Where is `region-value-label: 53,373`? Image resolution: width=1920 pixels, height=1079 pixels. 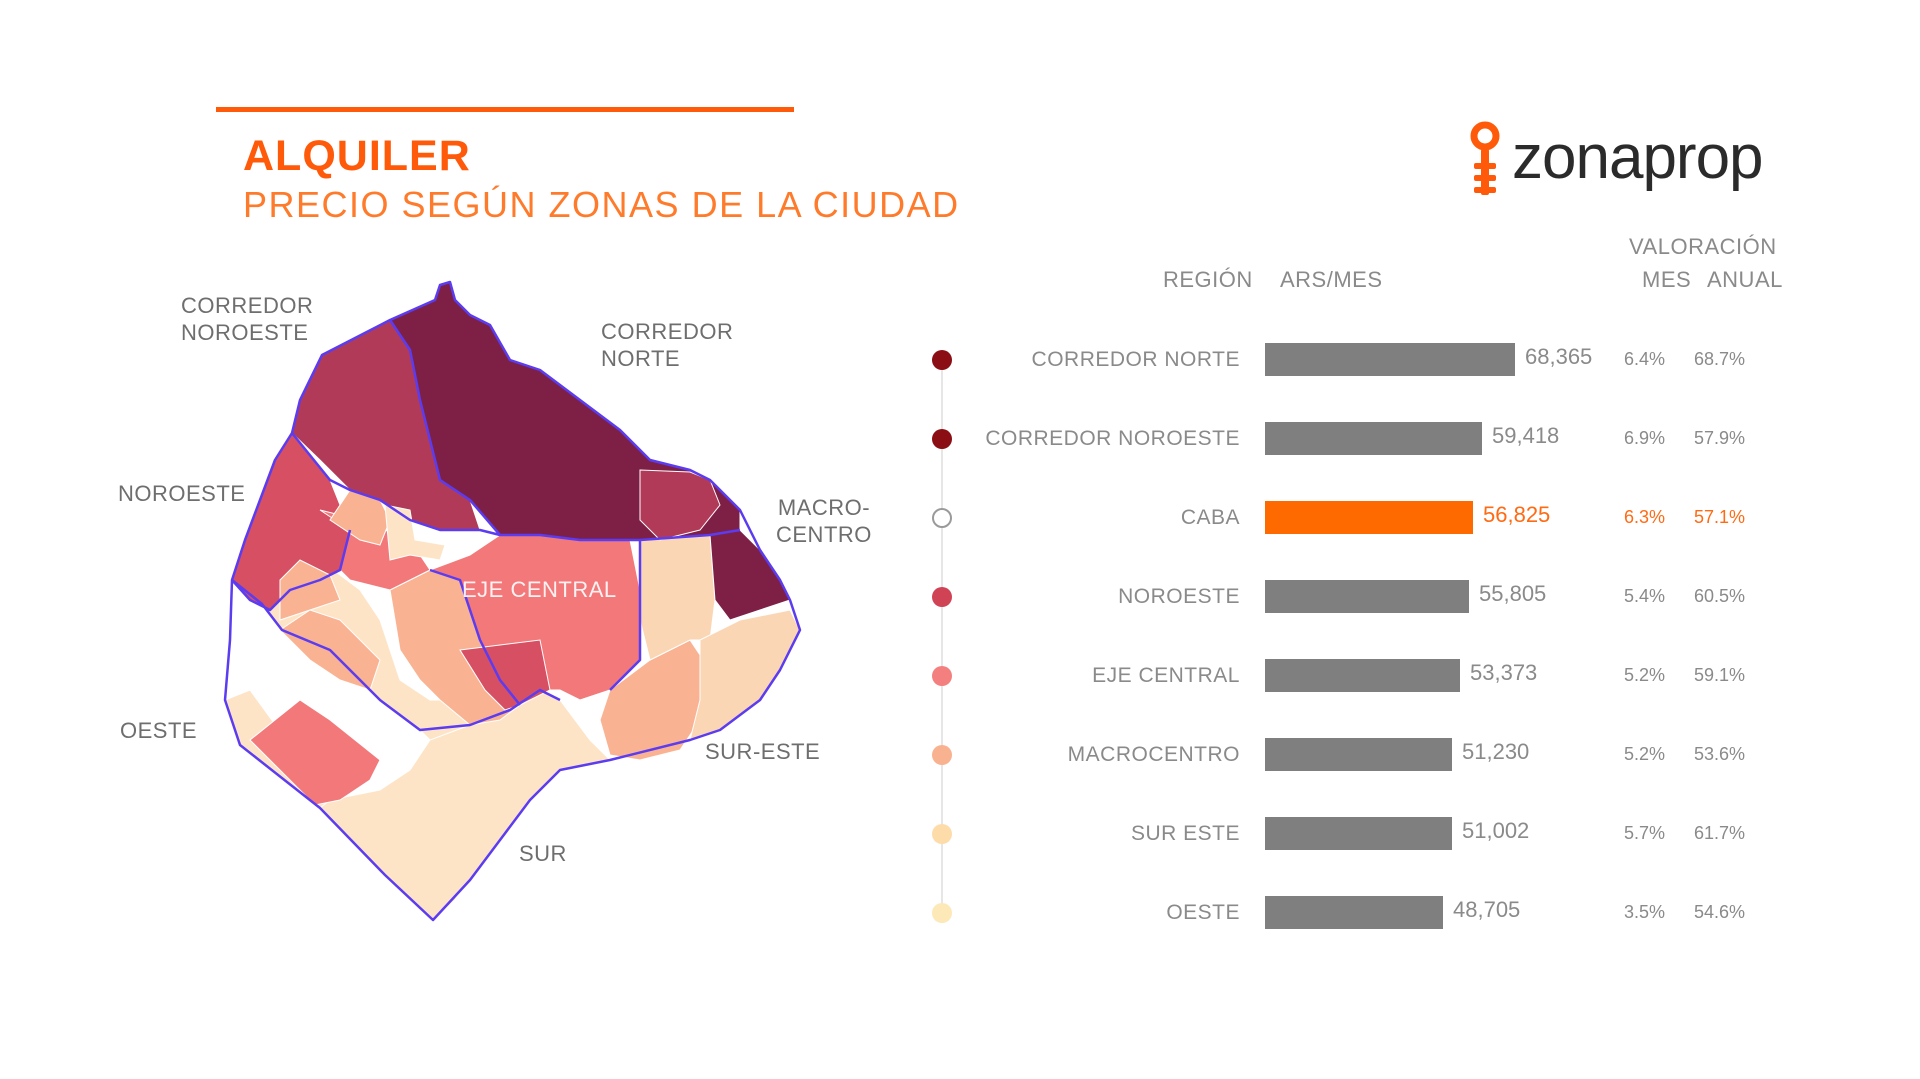 region-value-label: 53,373 is located at coordinates (1504, 672).